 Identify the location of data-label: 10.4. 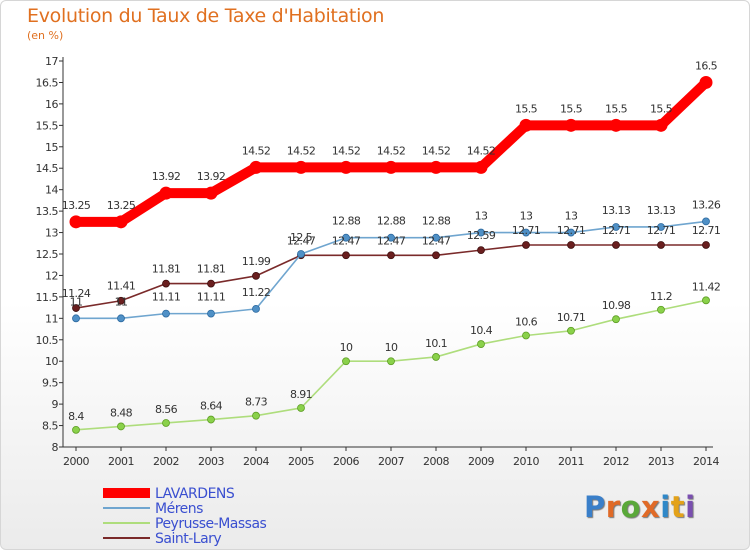
(481, 330).